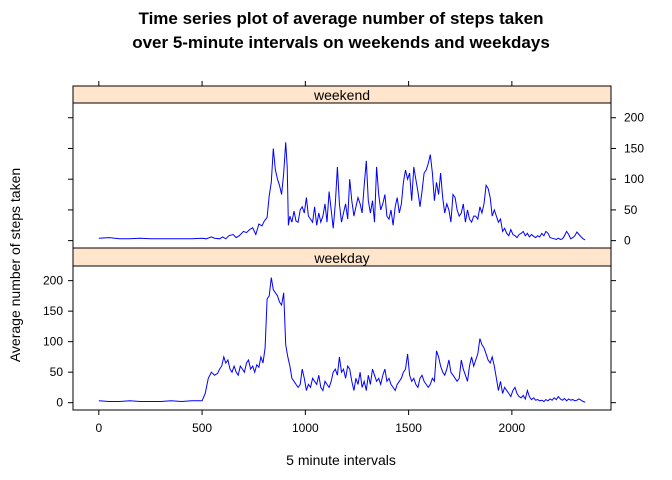 This screenshot has width=672, height=480. What do you see at coordinates (341, 460) in the screenshot?
I see `x-axis-label: 5 minute intervals` at bounding box center [341, 460].